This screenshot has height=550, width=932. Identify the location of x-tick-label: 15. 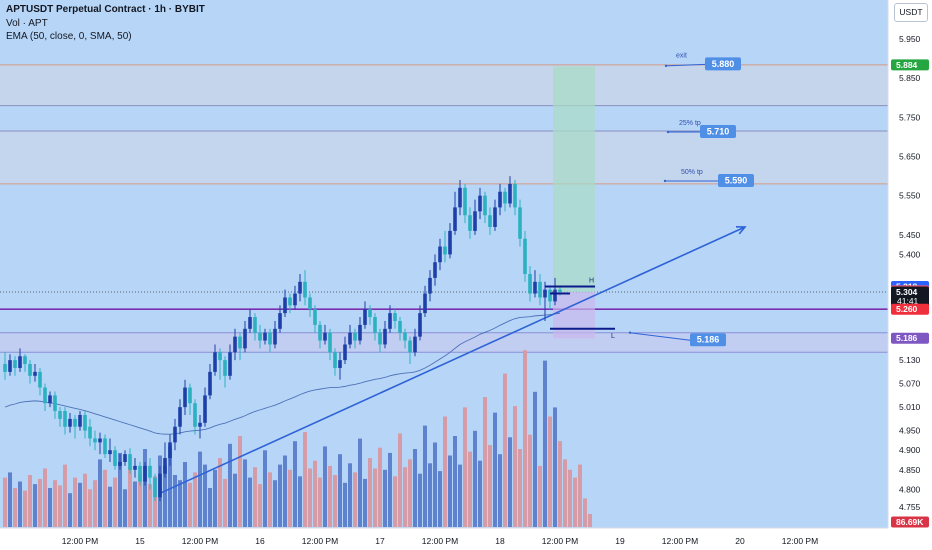
(140, 541).